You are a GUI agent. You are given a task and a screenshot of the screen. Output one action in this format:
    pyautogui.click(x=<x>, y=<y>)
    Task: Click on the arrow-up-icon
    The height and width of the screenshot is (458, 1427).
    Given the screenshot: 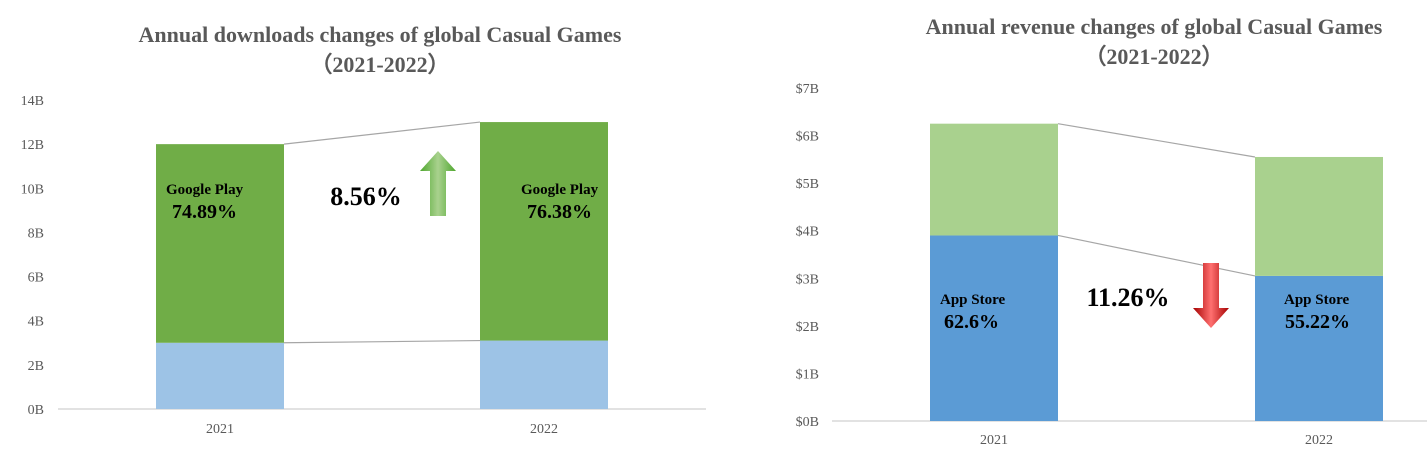 What is the action you would take?
    pyautogui.click(x=438, y=183)
    